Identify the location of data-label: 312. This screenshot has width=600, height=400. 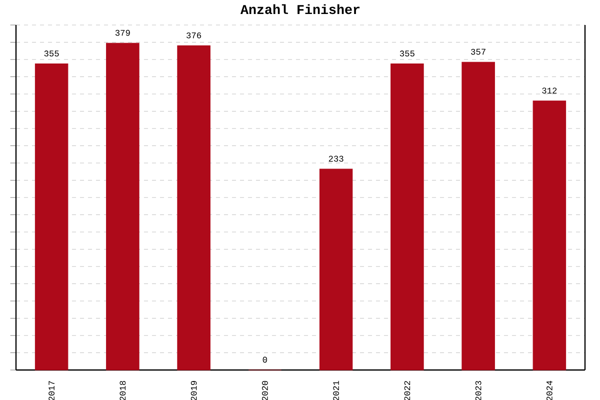
(549, 91).